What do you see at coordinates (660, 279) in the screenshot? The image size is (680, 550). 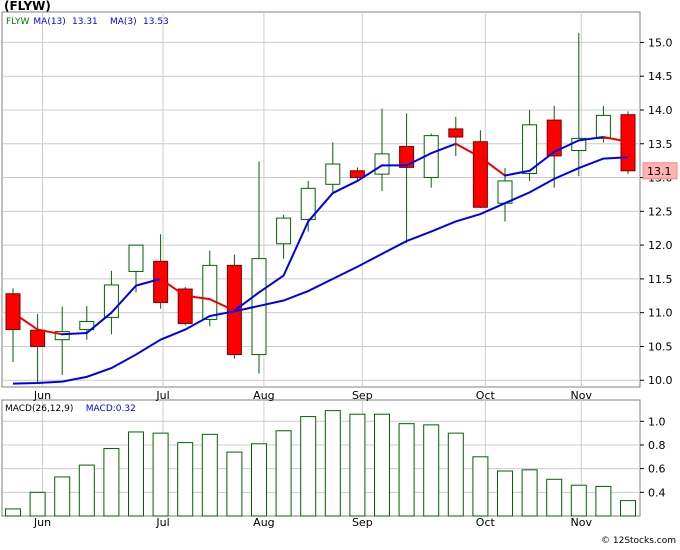 I see `price-tick-label: 11.5` at bounding box center [660, 279].